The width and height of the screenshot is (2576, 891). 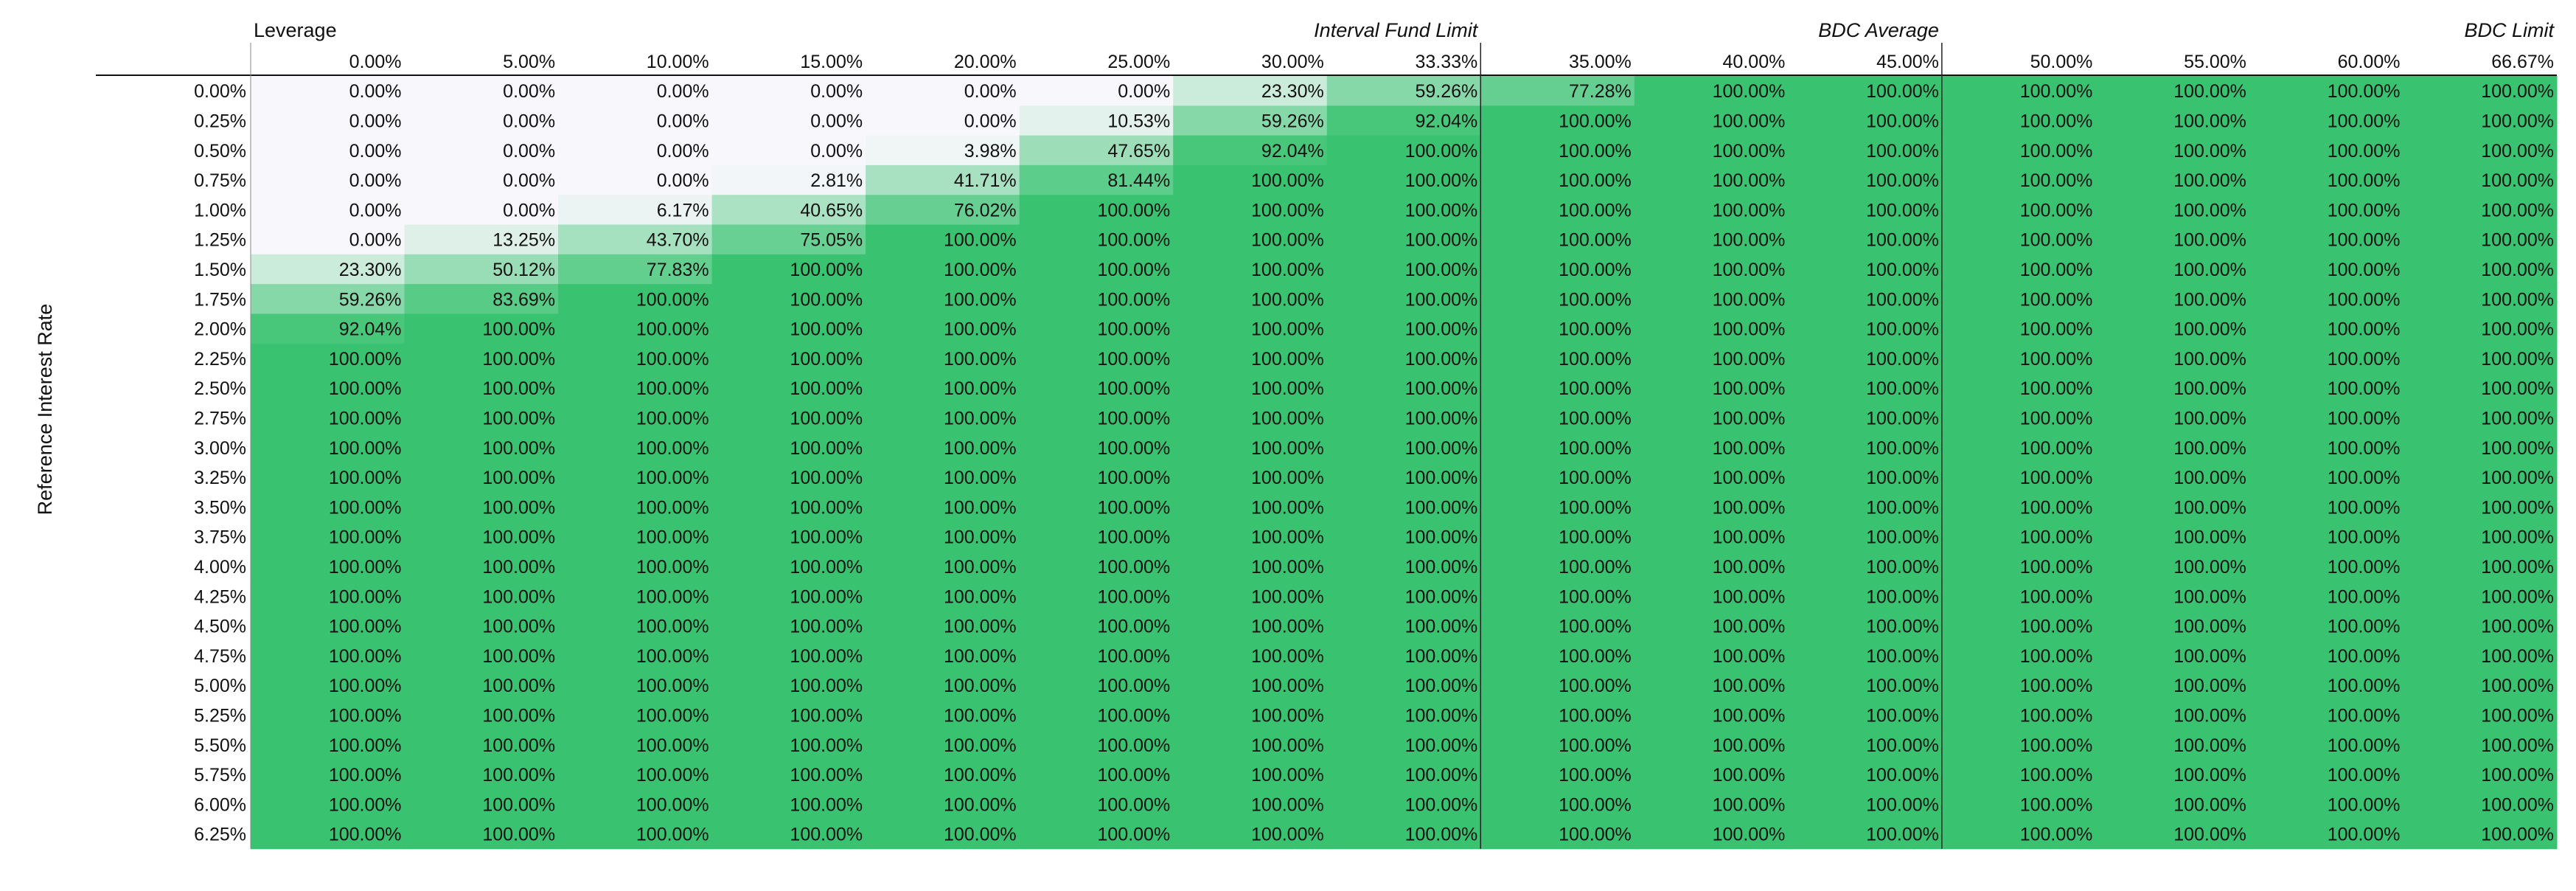 What do you see at coordinates (678, 241) in the screenshot?
I see `cell-value-label: 43.70%` at bounding box center [678, 241].